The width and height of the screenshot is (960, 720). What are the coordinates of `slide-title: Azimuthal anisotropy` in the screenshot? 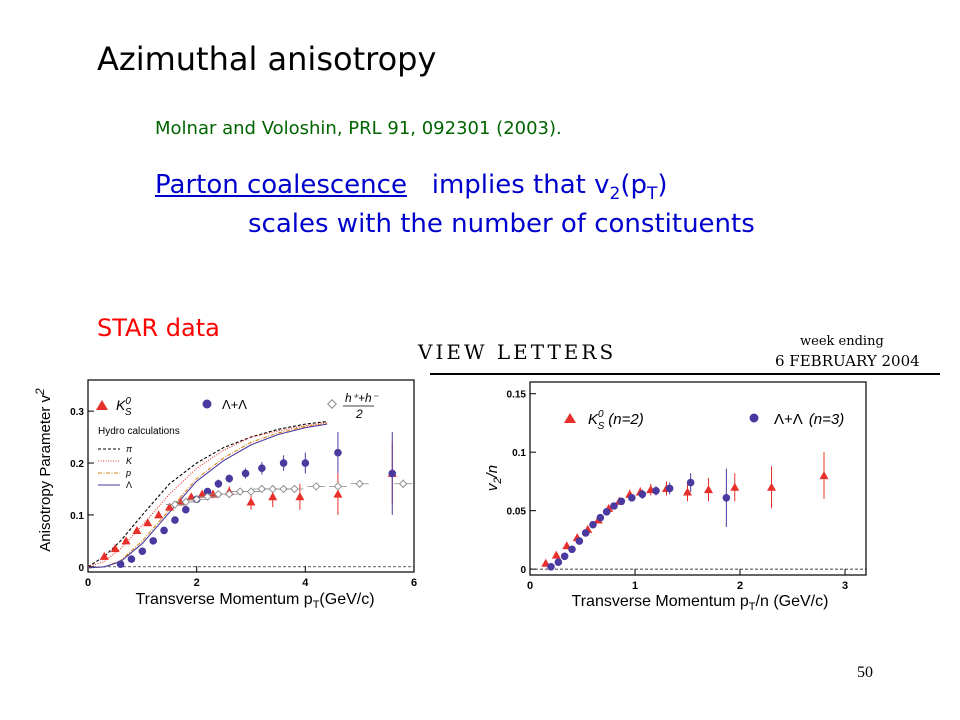 It's located at (267, 59).